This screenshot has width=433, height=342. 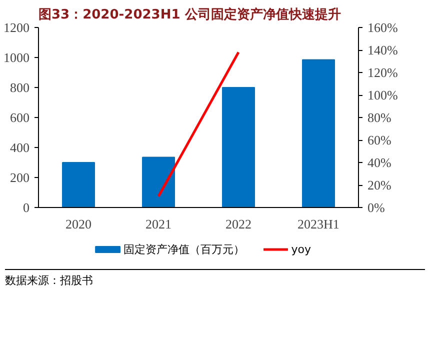 What do you see at coordinates (383, 27) in the screenshot?
I see `y2-tick-label: 160%` at bounding box center [383, 27].